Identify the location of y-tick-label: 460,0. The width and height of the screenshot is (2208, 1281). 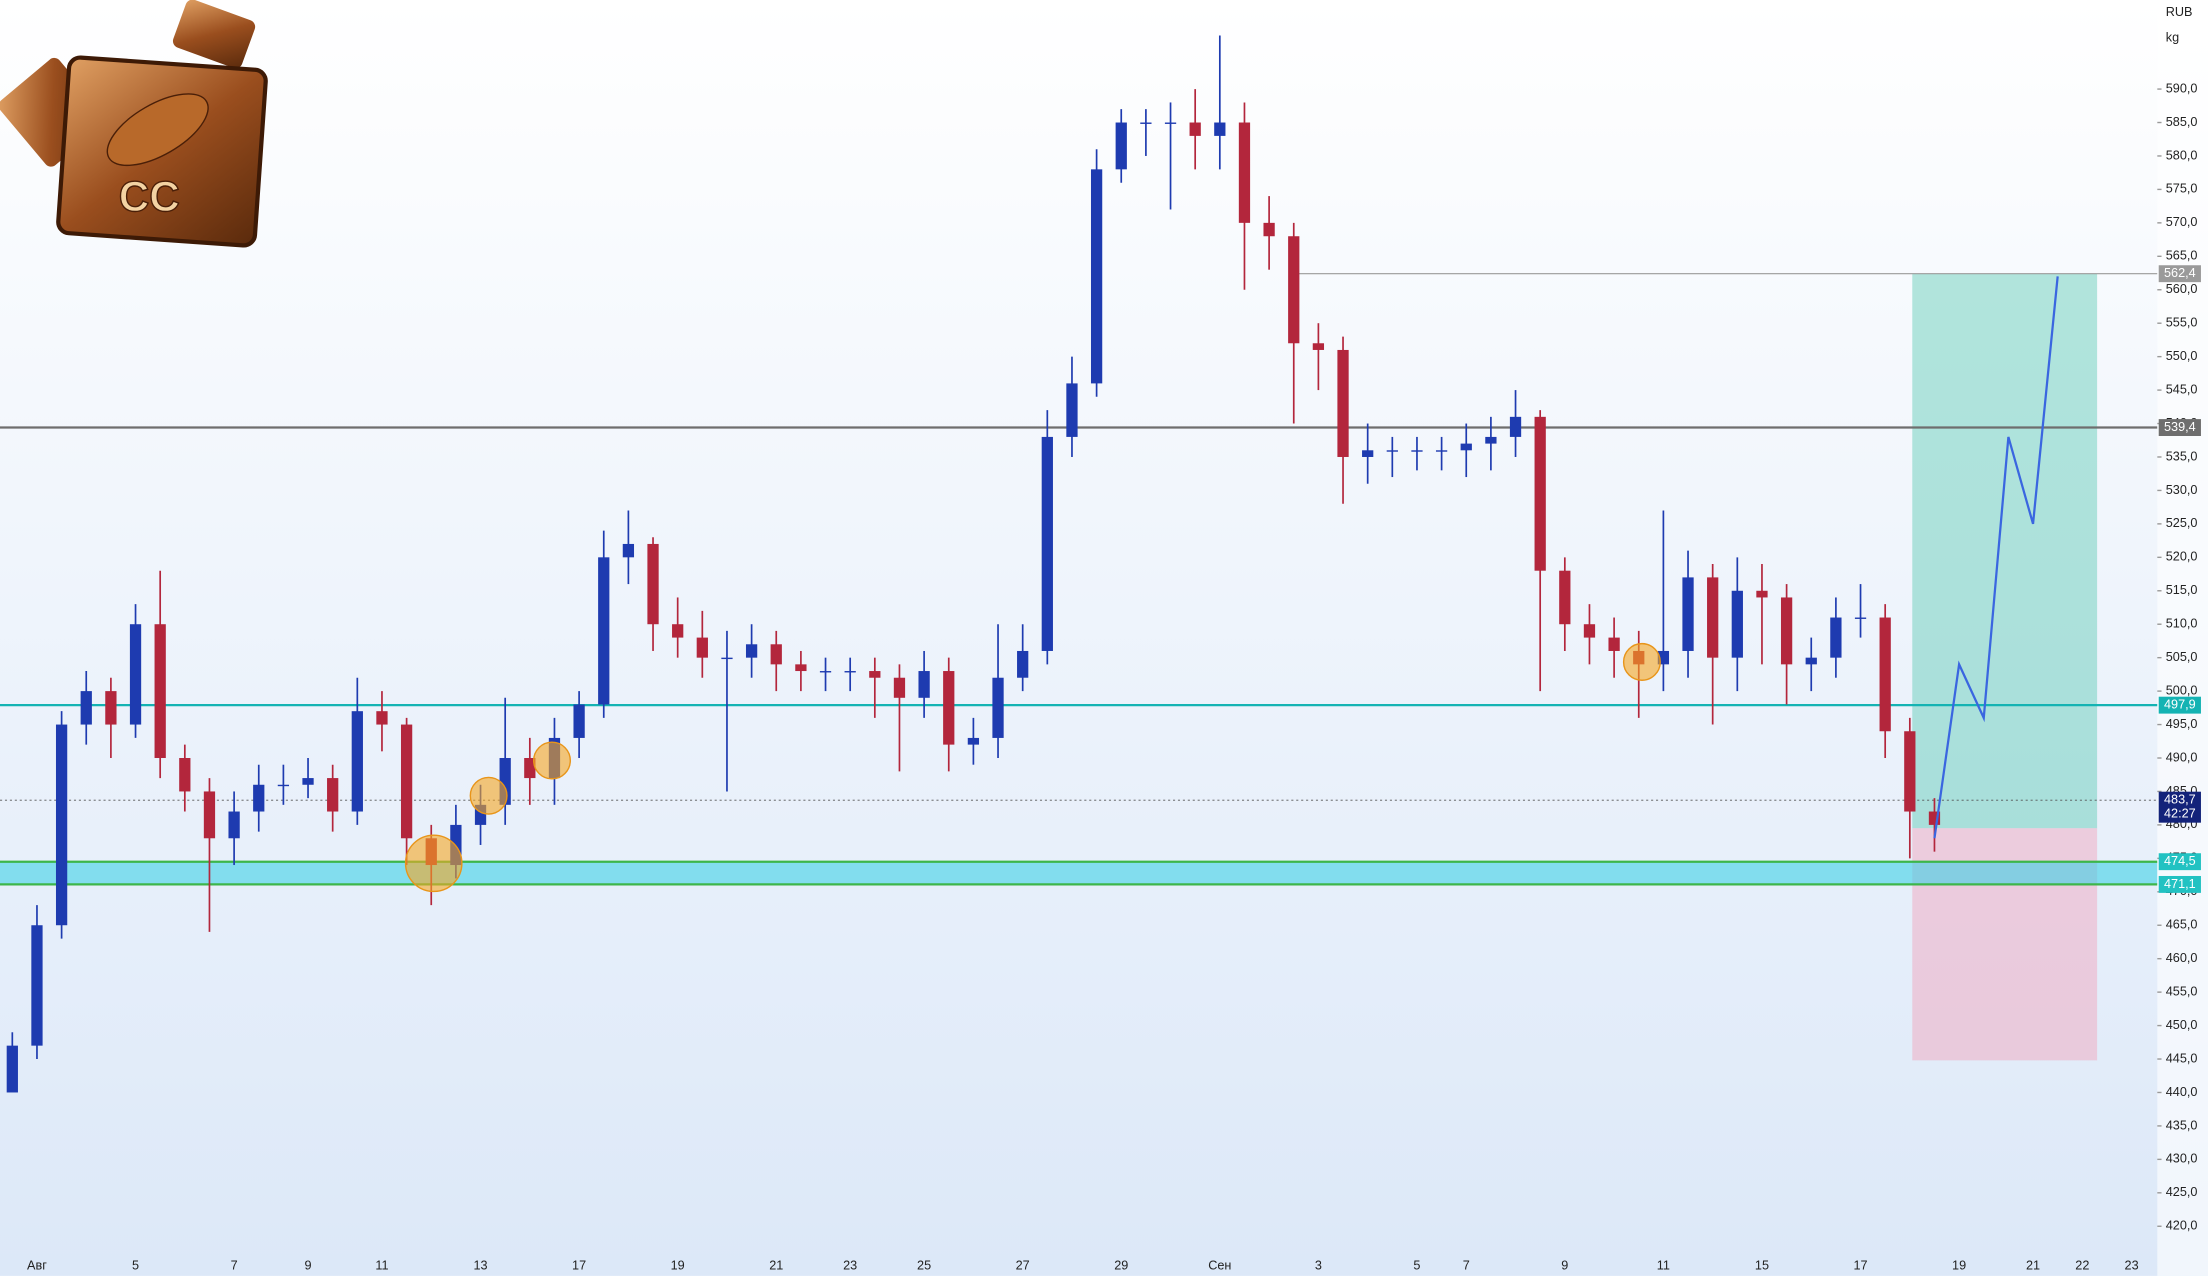
(2182, 958).